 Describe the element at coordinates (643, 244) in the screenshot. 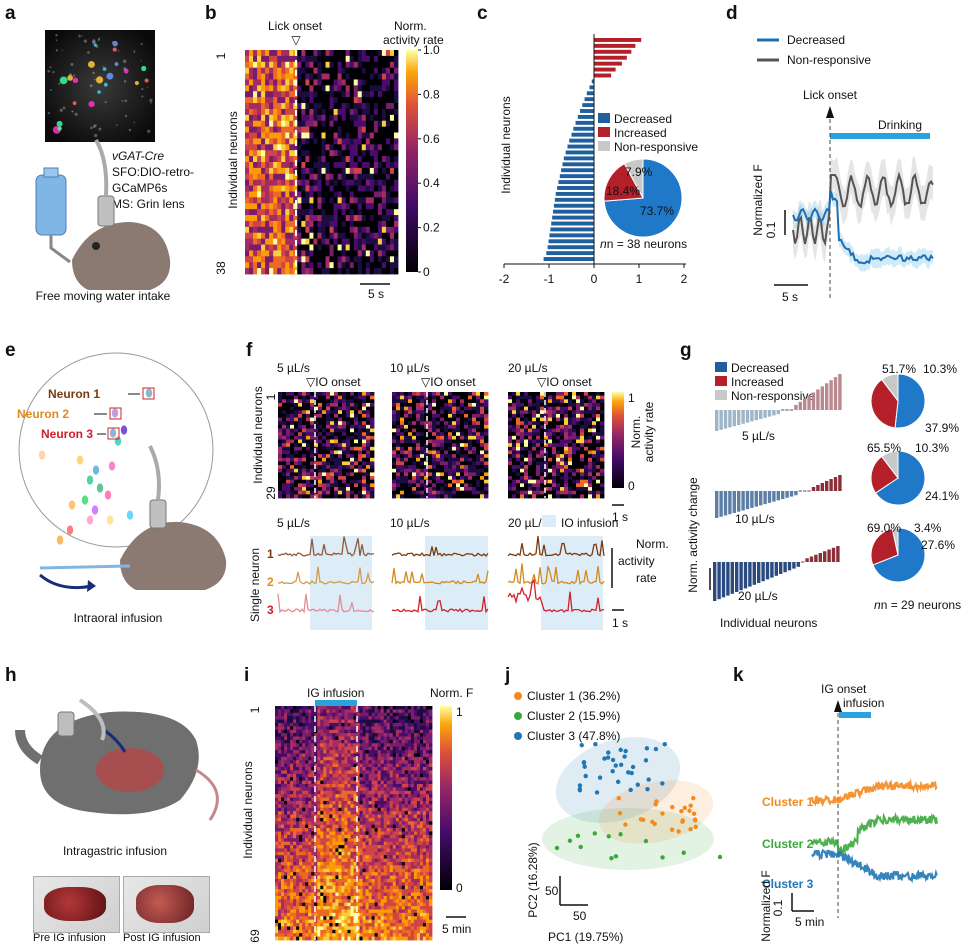

I see `panel-c-n-label: nn = 38 neurons` at that location.